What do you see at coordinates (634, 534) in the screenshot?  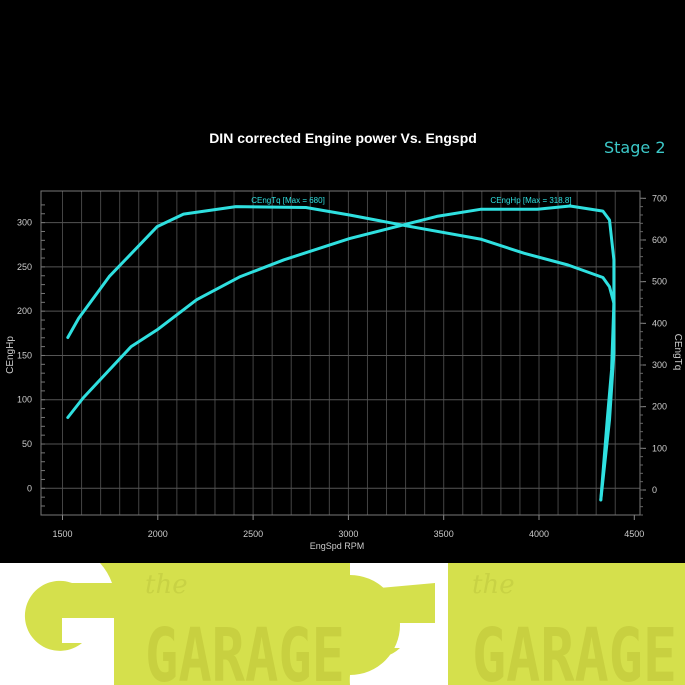 I see `x-tick-label: 4500` at bounding box center [634, 534].